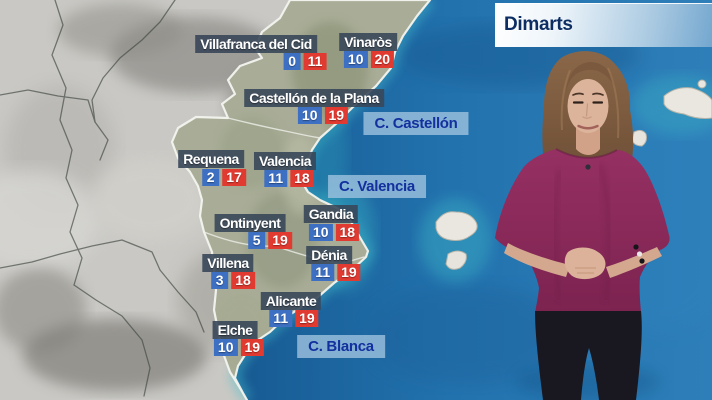  Describe the element at coordinates (211, 159) in the screenshot. I see `city-label-requena: Requena` at that location.